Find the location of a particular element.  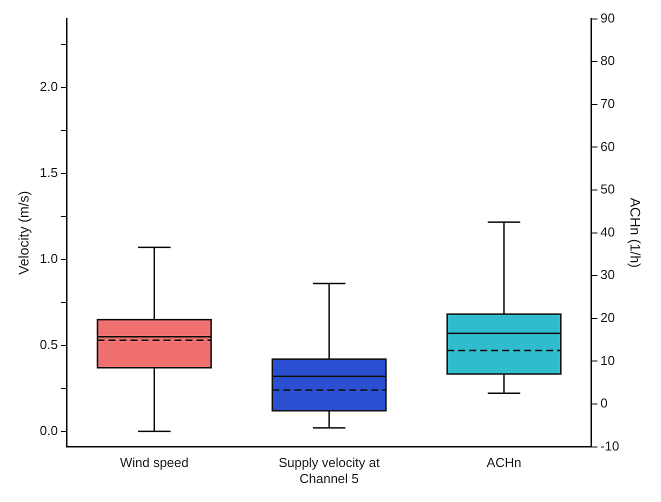

y2-tick-label: 30 is located at coordinates (607, 274).